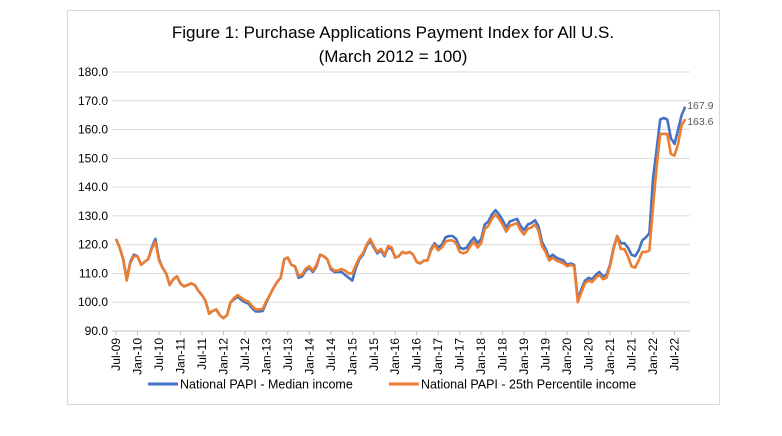 This screenshot has width=782, height=436. Describe the element at coordinates (352, 356) in the screenshot. I see `x-tick-label: Jan-15` at that location.